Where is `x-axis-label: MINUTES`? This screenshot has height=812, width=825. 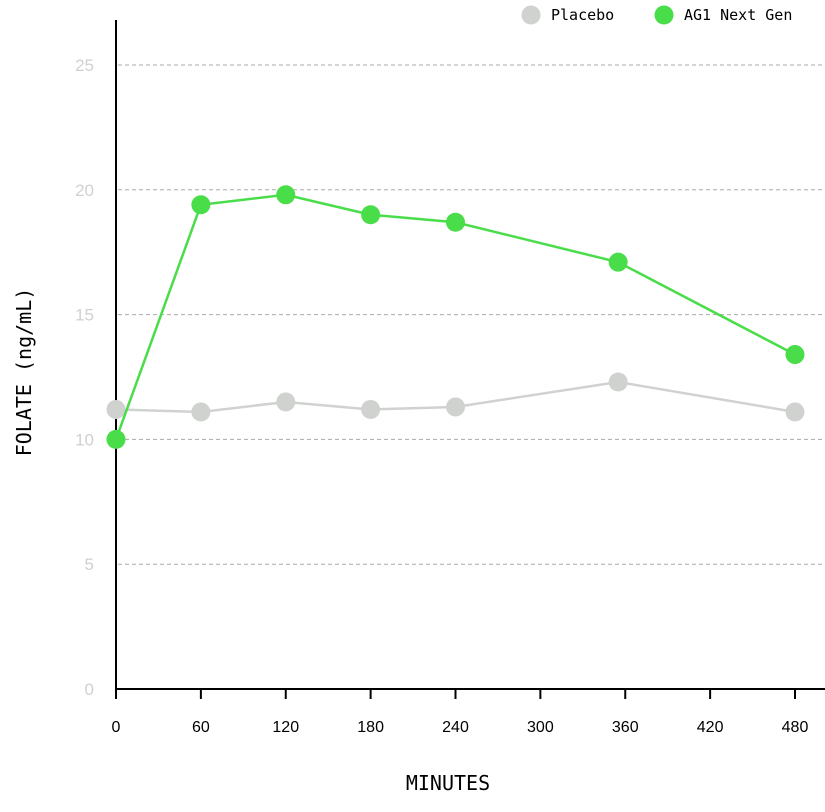 x-axis-label: MINUTES is located at coordinates (448, 783).